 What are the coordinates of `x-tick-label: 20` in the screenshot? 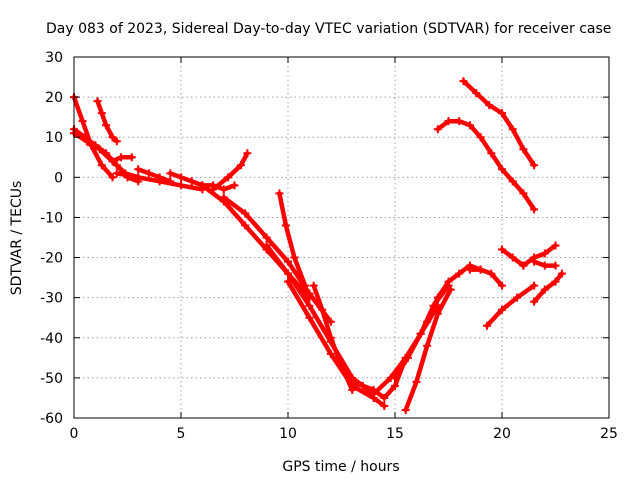 It's located at (502, 434).